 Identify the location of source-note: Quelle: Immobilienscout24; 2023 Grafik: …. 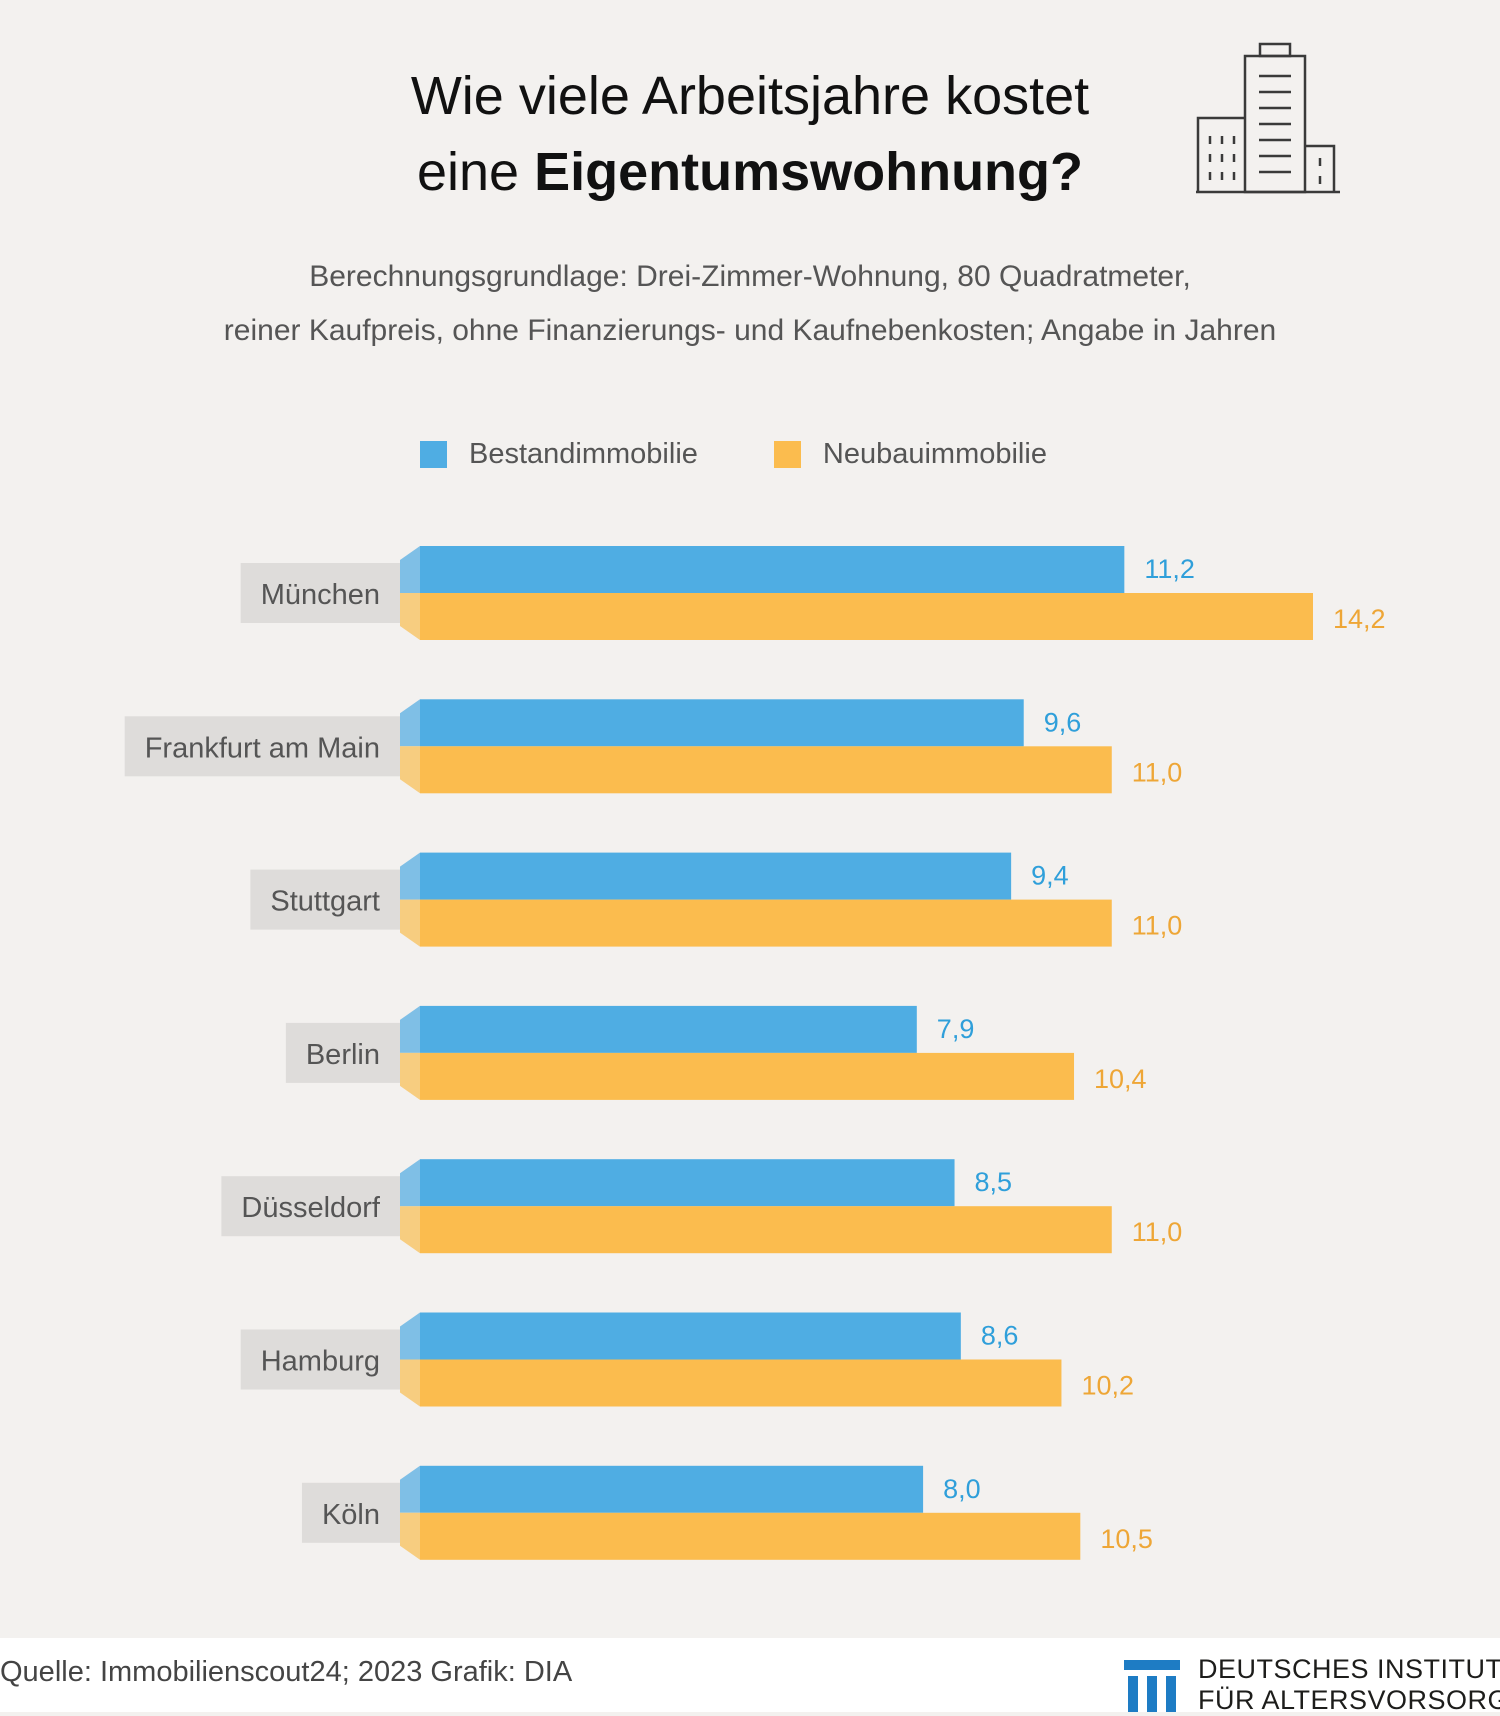
(286, 1672).